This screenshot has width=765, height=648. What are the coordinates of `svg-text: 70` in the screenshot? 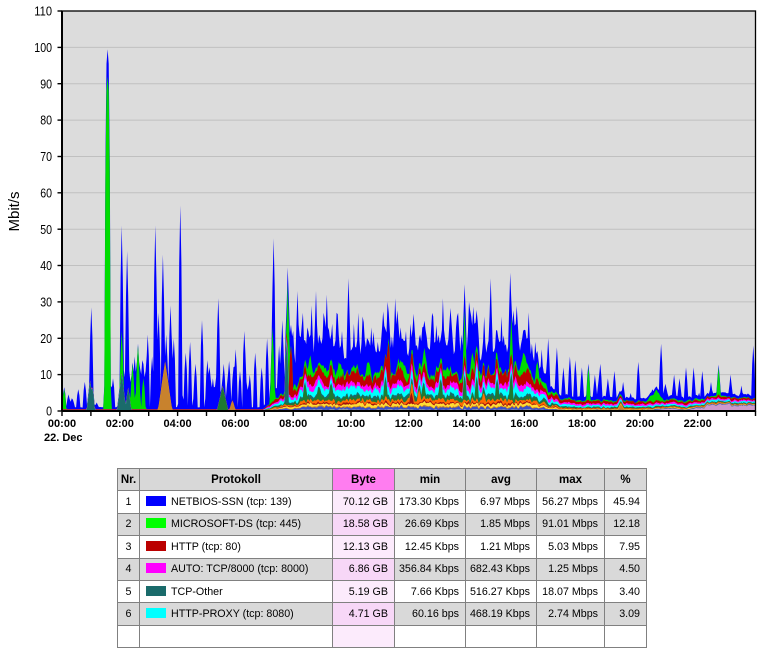 It's located at (46, 156).